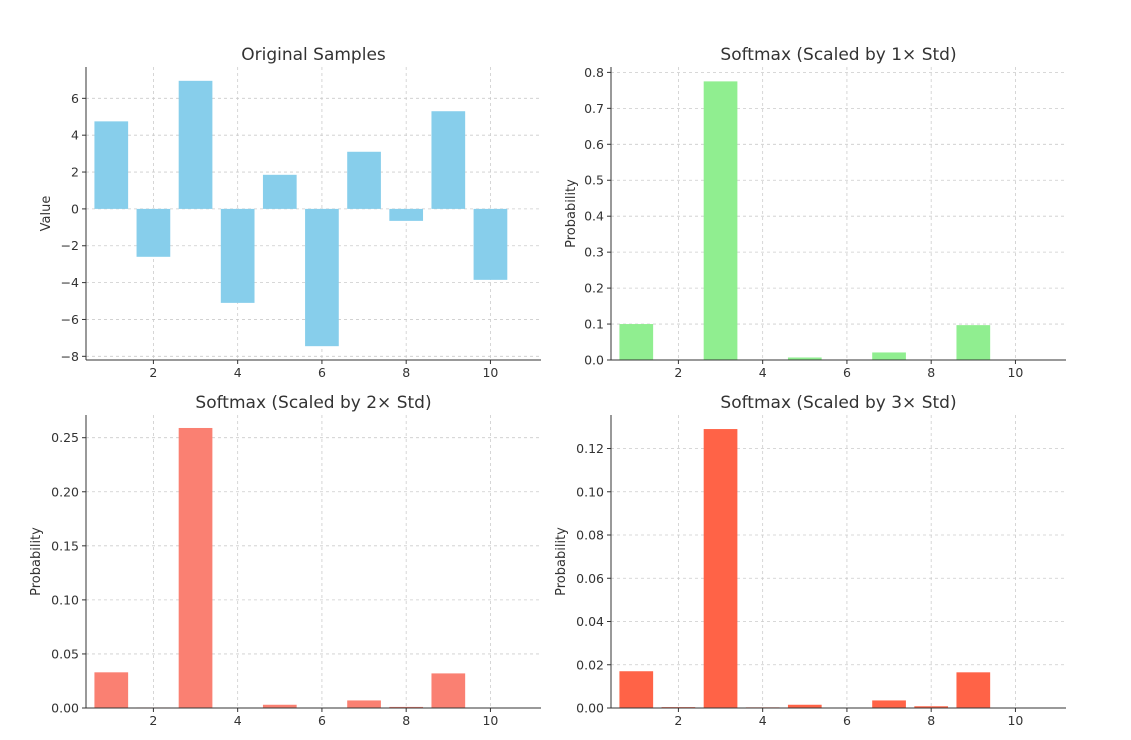  Describe the element at coordinates (590, 535) in the screenshot. I see `y-tick-label: 0.08` at that location.